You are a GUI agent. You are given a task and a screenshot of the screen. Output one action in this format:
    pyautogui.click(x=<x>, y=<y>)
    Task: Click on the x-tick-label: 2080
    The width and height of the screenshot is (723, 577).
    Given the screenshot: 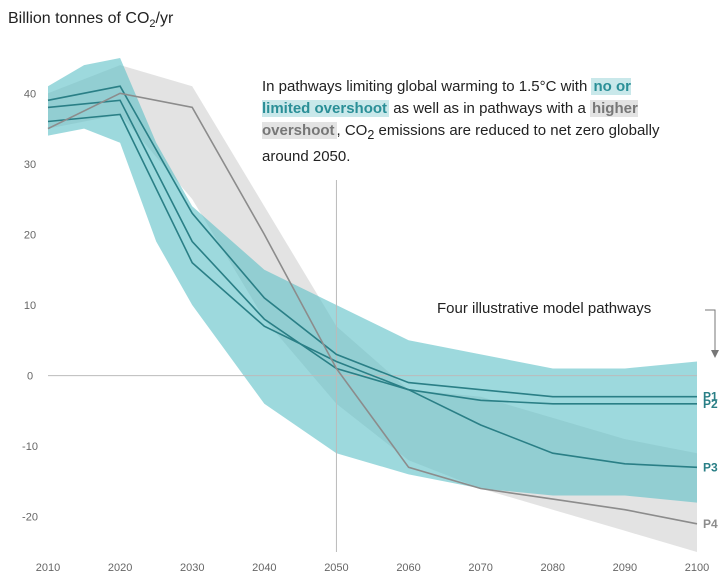 What is the action you would take?
    pyautogui.click(x=553, y=568)
    